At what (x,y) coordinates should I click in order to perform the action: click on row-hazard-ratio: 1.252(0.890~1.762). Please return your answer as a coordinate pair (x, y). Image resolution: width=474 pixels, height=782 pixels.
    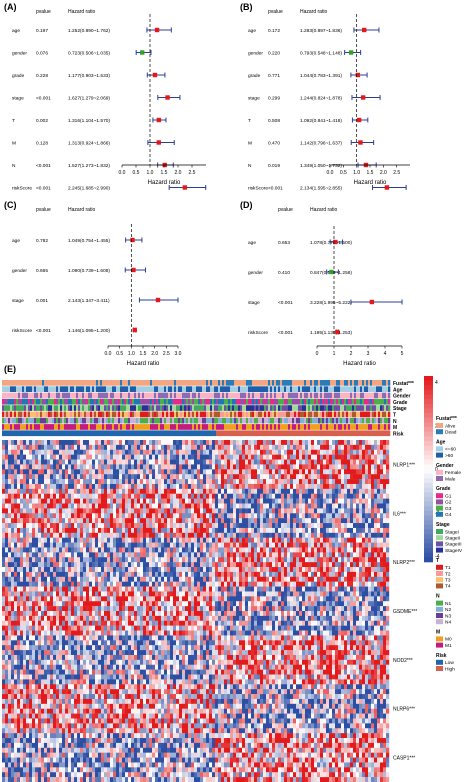
    Looking at the image, I should click on (89, 31).